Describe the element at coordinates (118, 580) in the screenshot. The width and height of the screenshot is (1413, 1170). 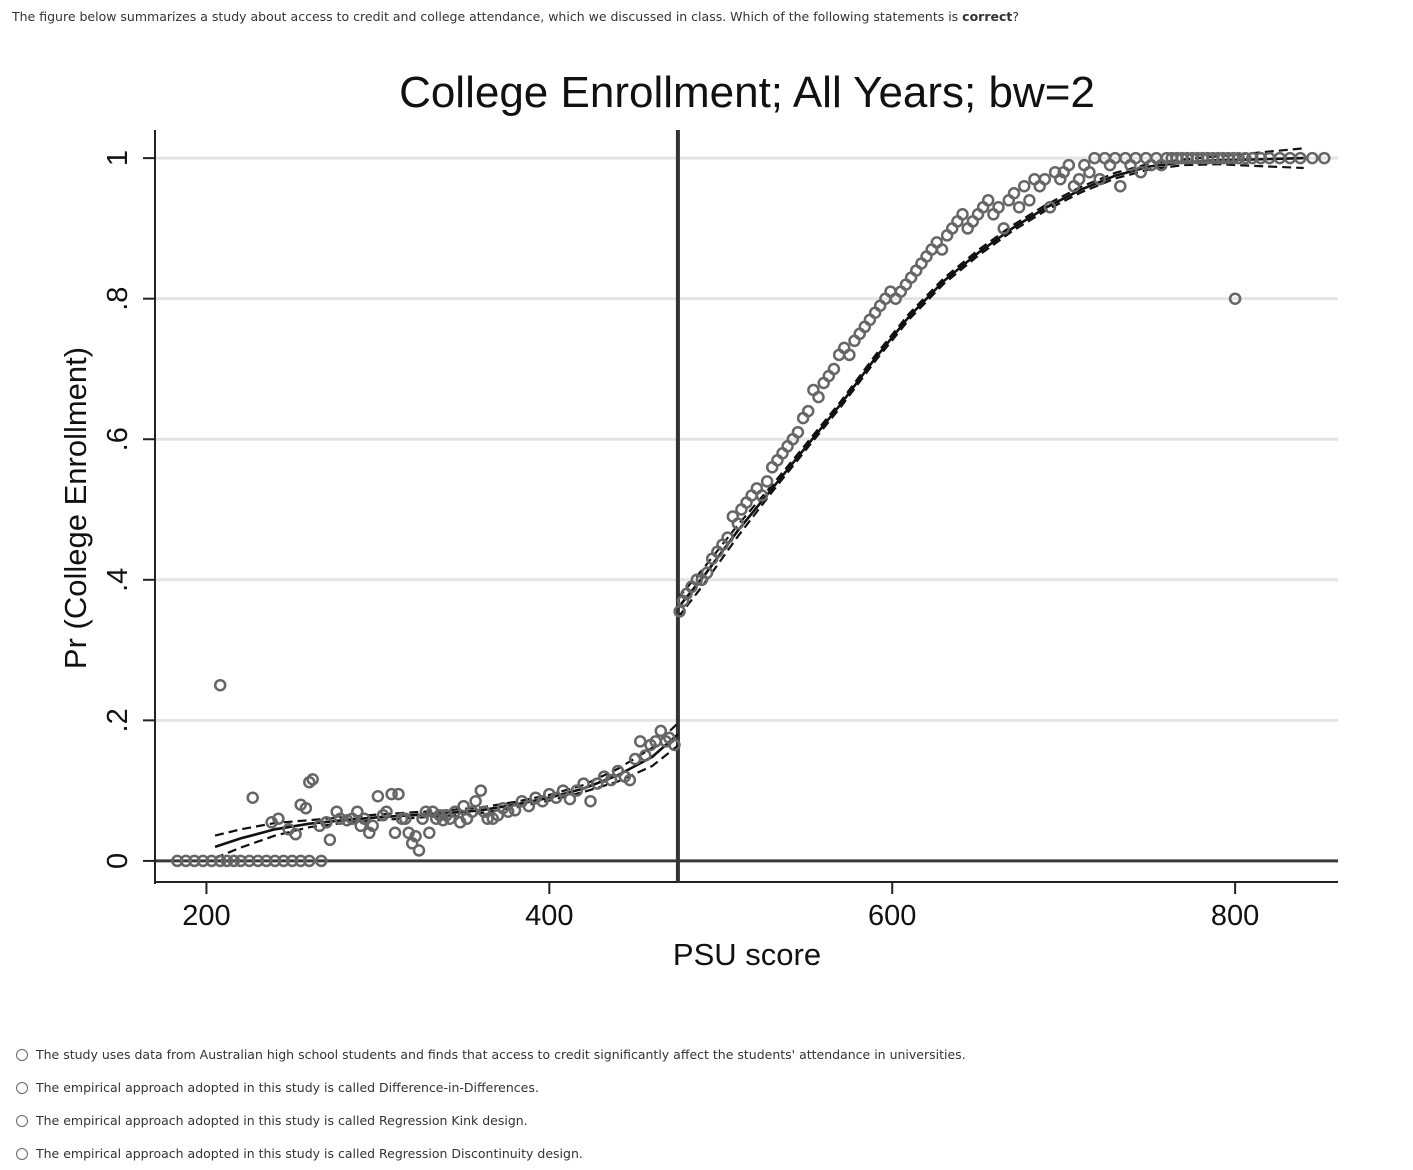
I see `y-tick-label: .4` at that location.